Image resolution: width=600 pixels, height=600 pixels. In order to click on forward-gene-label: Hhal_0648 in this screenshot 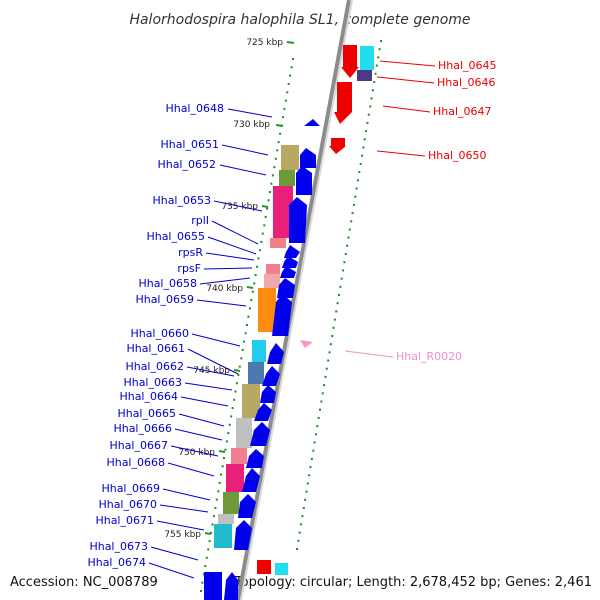, I will do `click(194, 108)`.